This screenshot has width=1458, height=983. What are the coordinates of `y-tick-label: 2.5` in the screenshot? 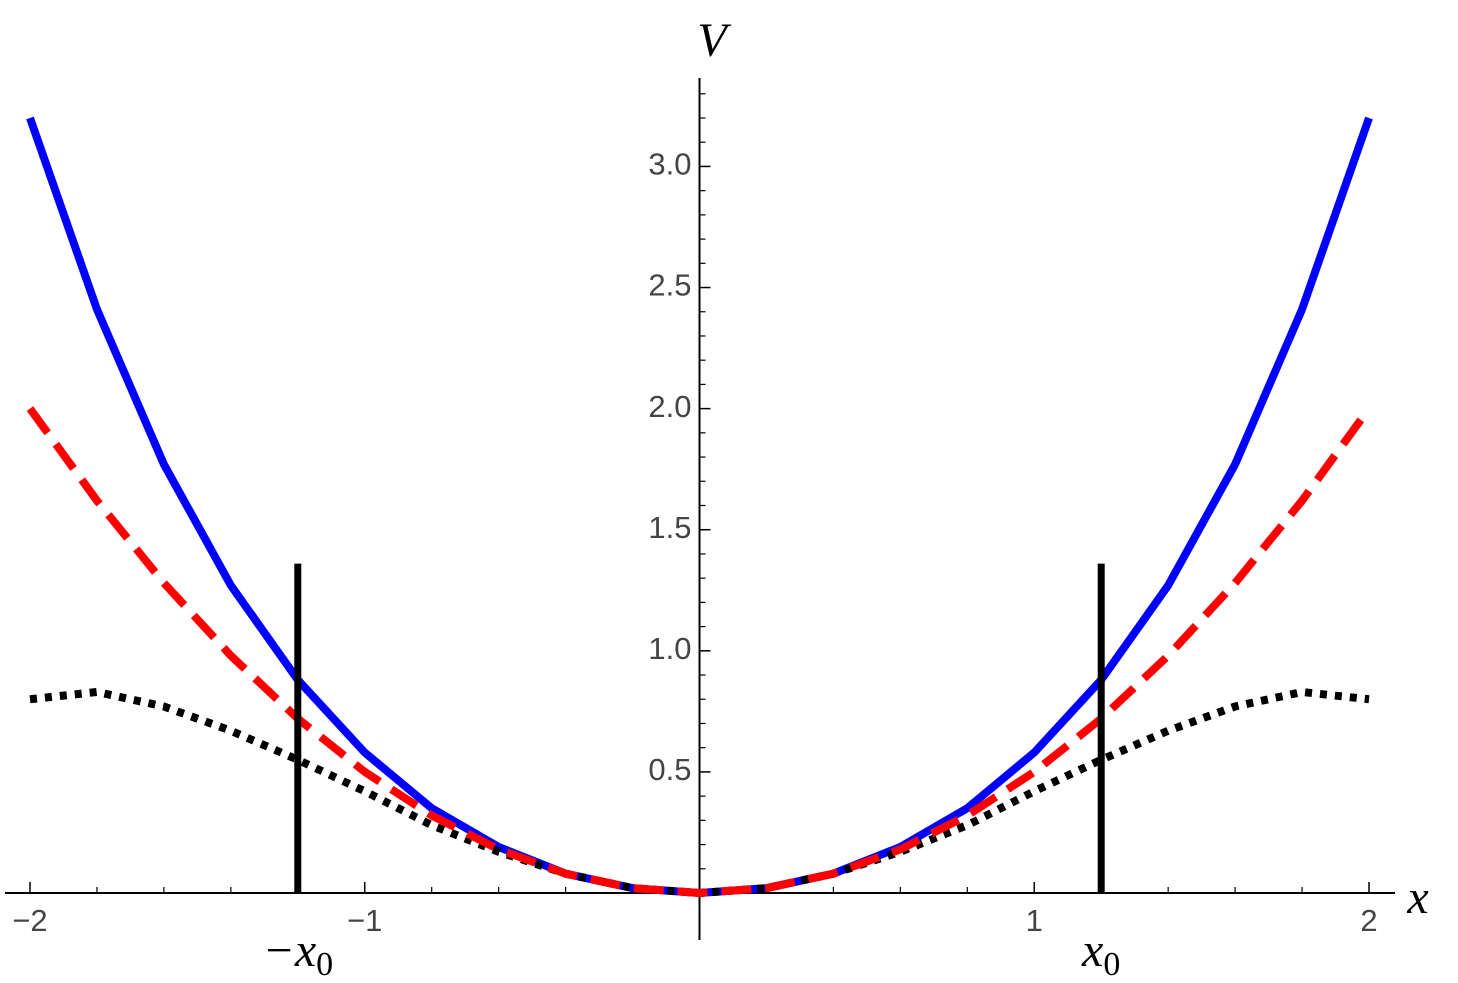 It's located at (669, 285).